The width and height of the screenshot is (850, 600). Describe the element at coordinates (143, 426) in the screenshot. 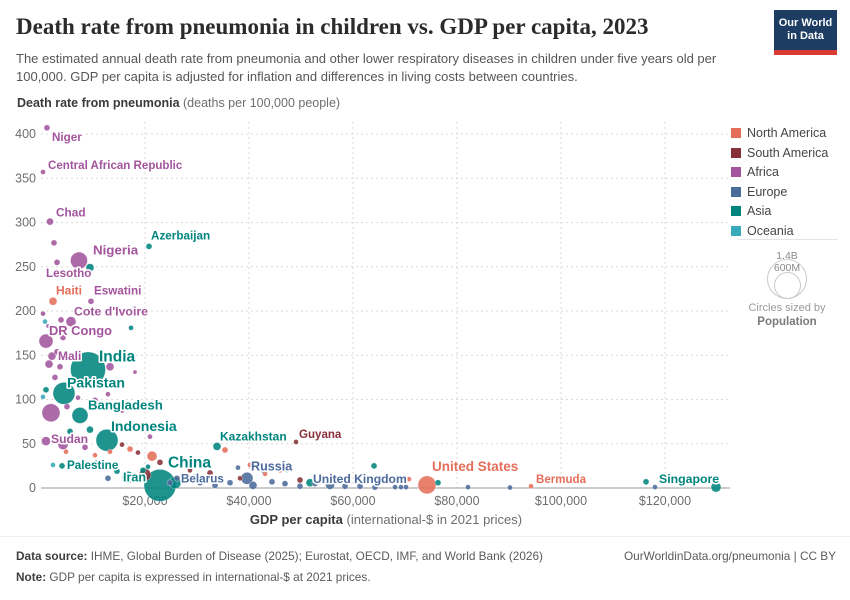

I see `country-label-indonesia: Indonesia` at that location.